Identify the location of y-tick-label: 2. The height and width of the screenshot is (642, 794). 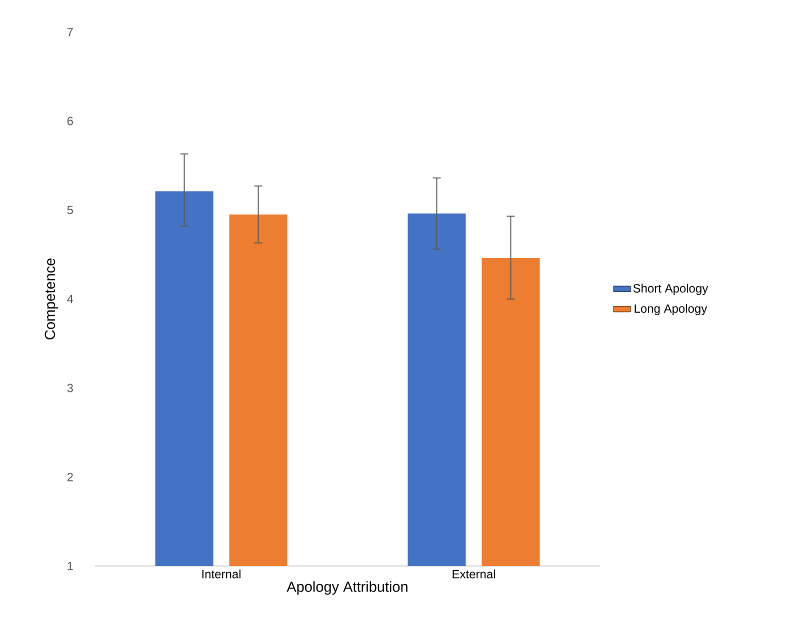
(70, 477).